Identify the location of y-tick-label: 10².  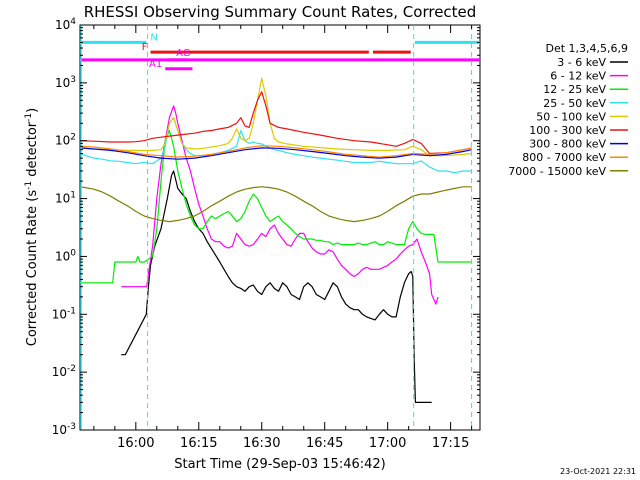
(65, 140).